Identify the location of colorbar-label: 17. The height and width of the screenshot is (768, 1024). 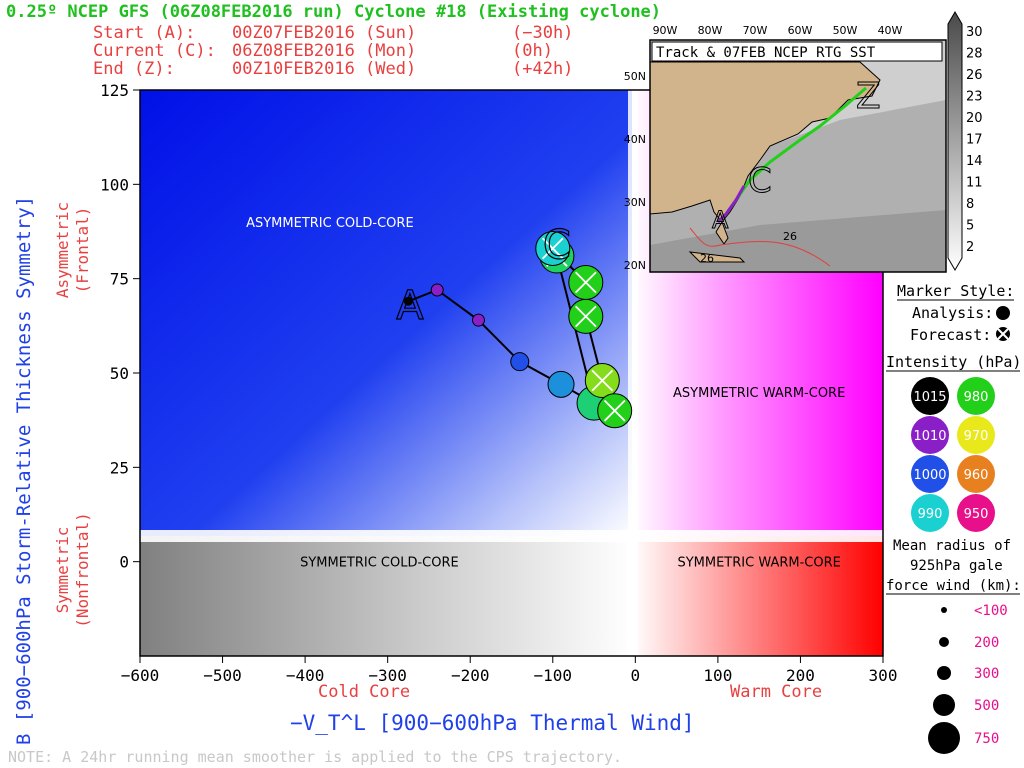
(974, 140).